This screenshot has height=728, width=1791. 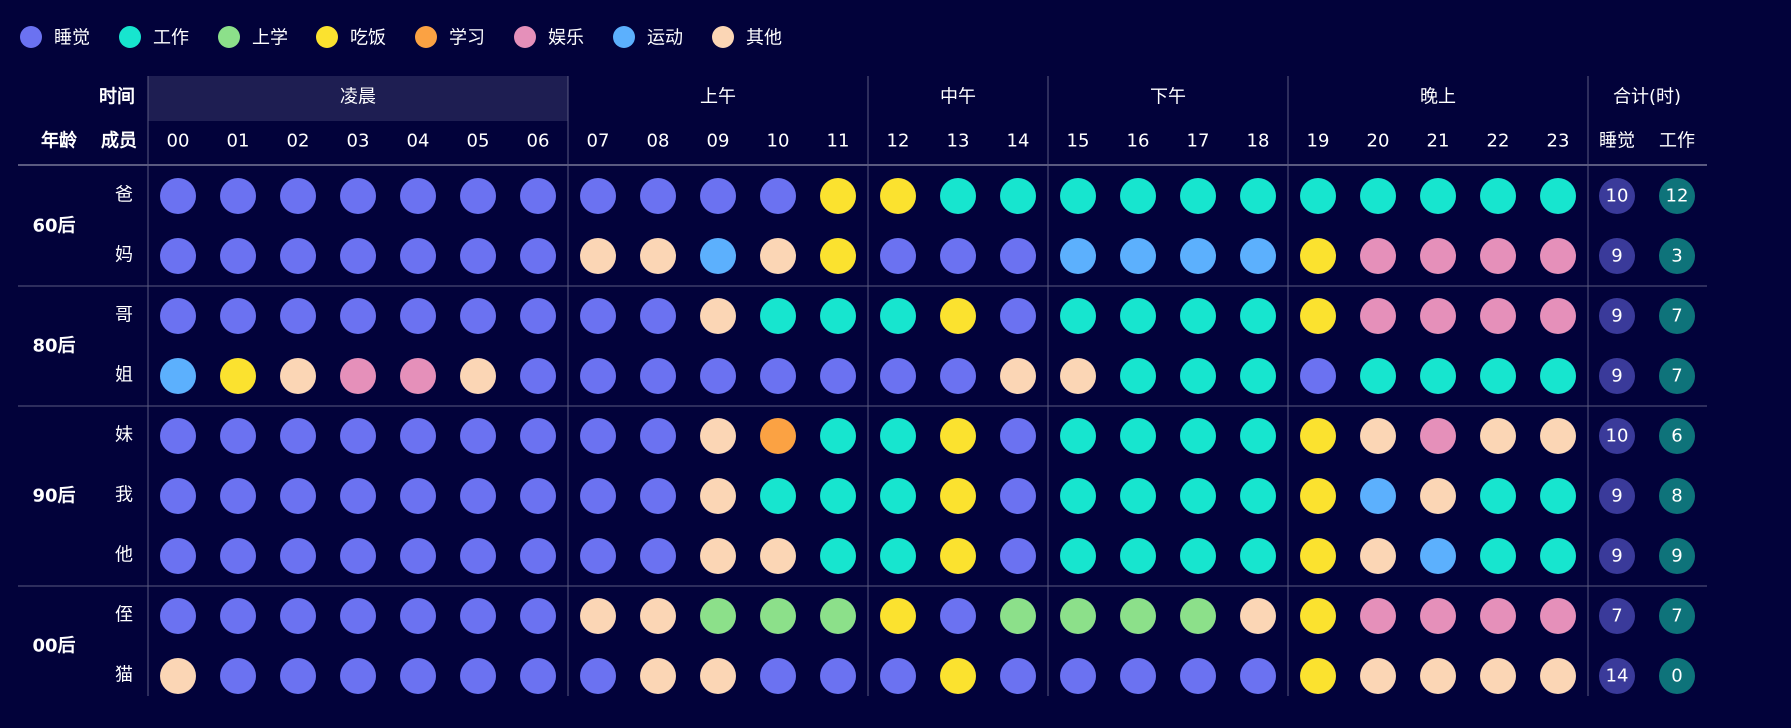 I want to click on cell-猫-22-other, so click(x=1498, y=676).